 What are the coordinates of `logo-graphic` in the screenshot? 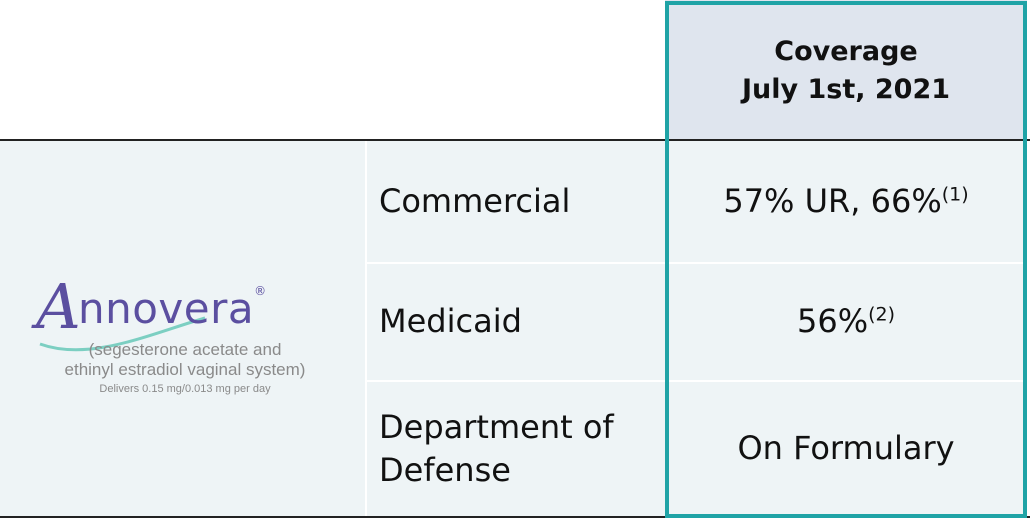 It's located at (122, 334).